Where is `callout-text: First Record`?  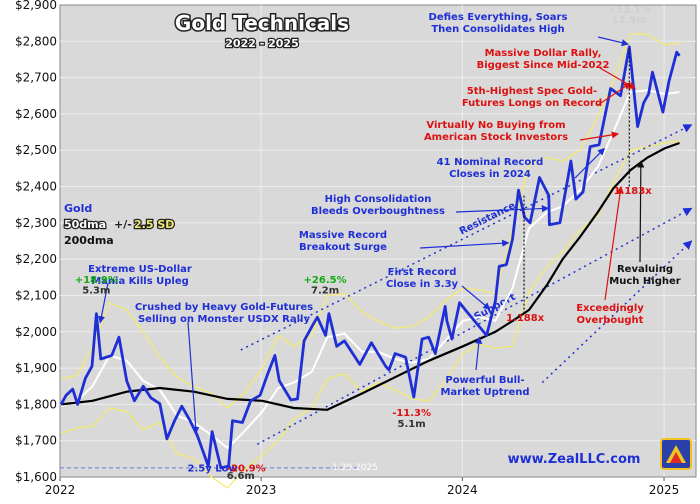
callout-text: First Record is located at coordinates (422, 272).